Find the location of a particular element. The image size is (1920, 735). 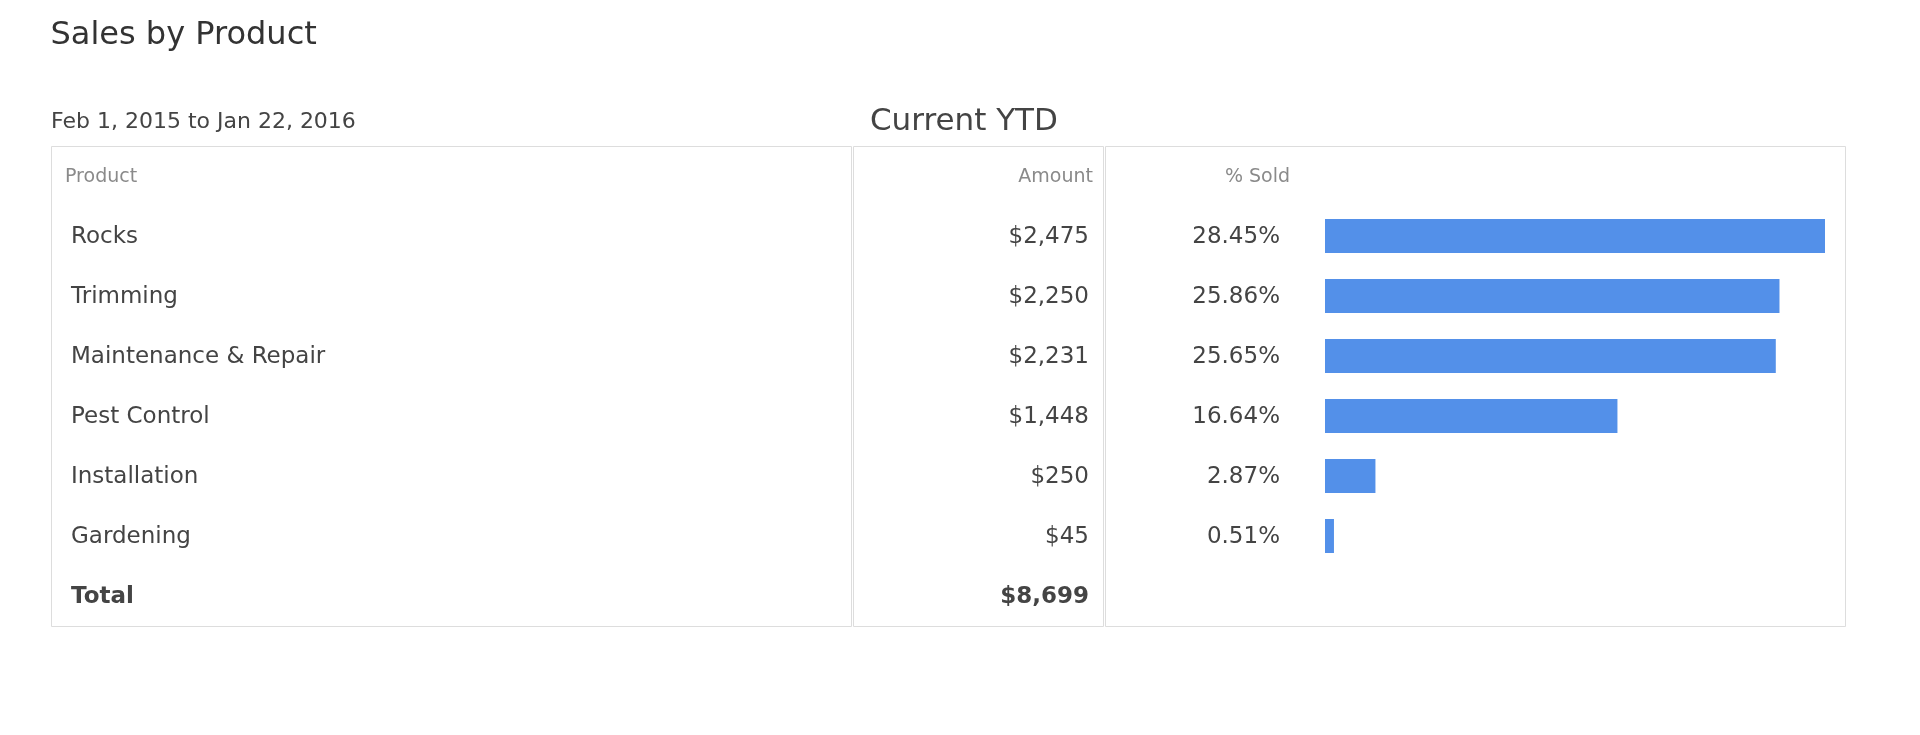

data-label: 25.65% is located at coordinates (1236, 355).